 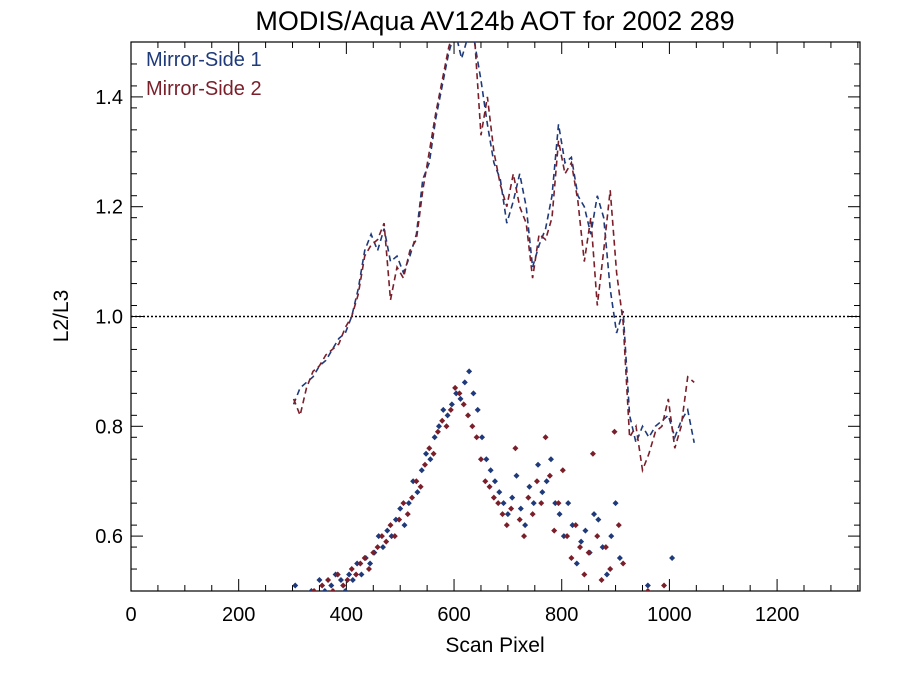 What do you see at coordinates (346, 615) in the screenshot?
I see `x-tick-label: 400` at bounding box center [346, 615].